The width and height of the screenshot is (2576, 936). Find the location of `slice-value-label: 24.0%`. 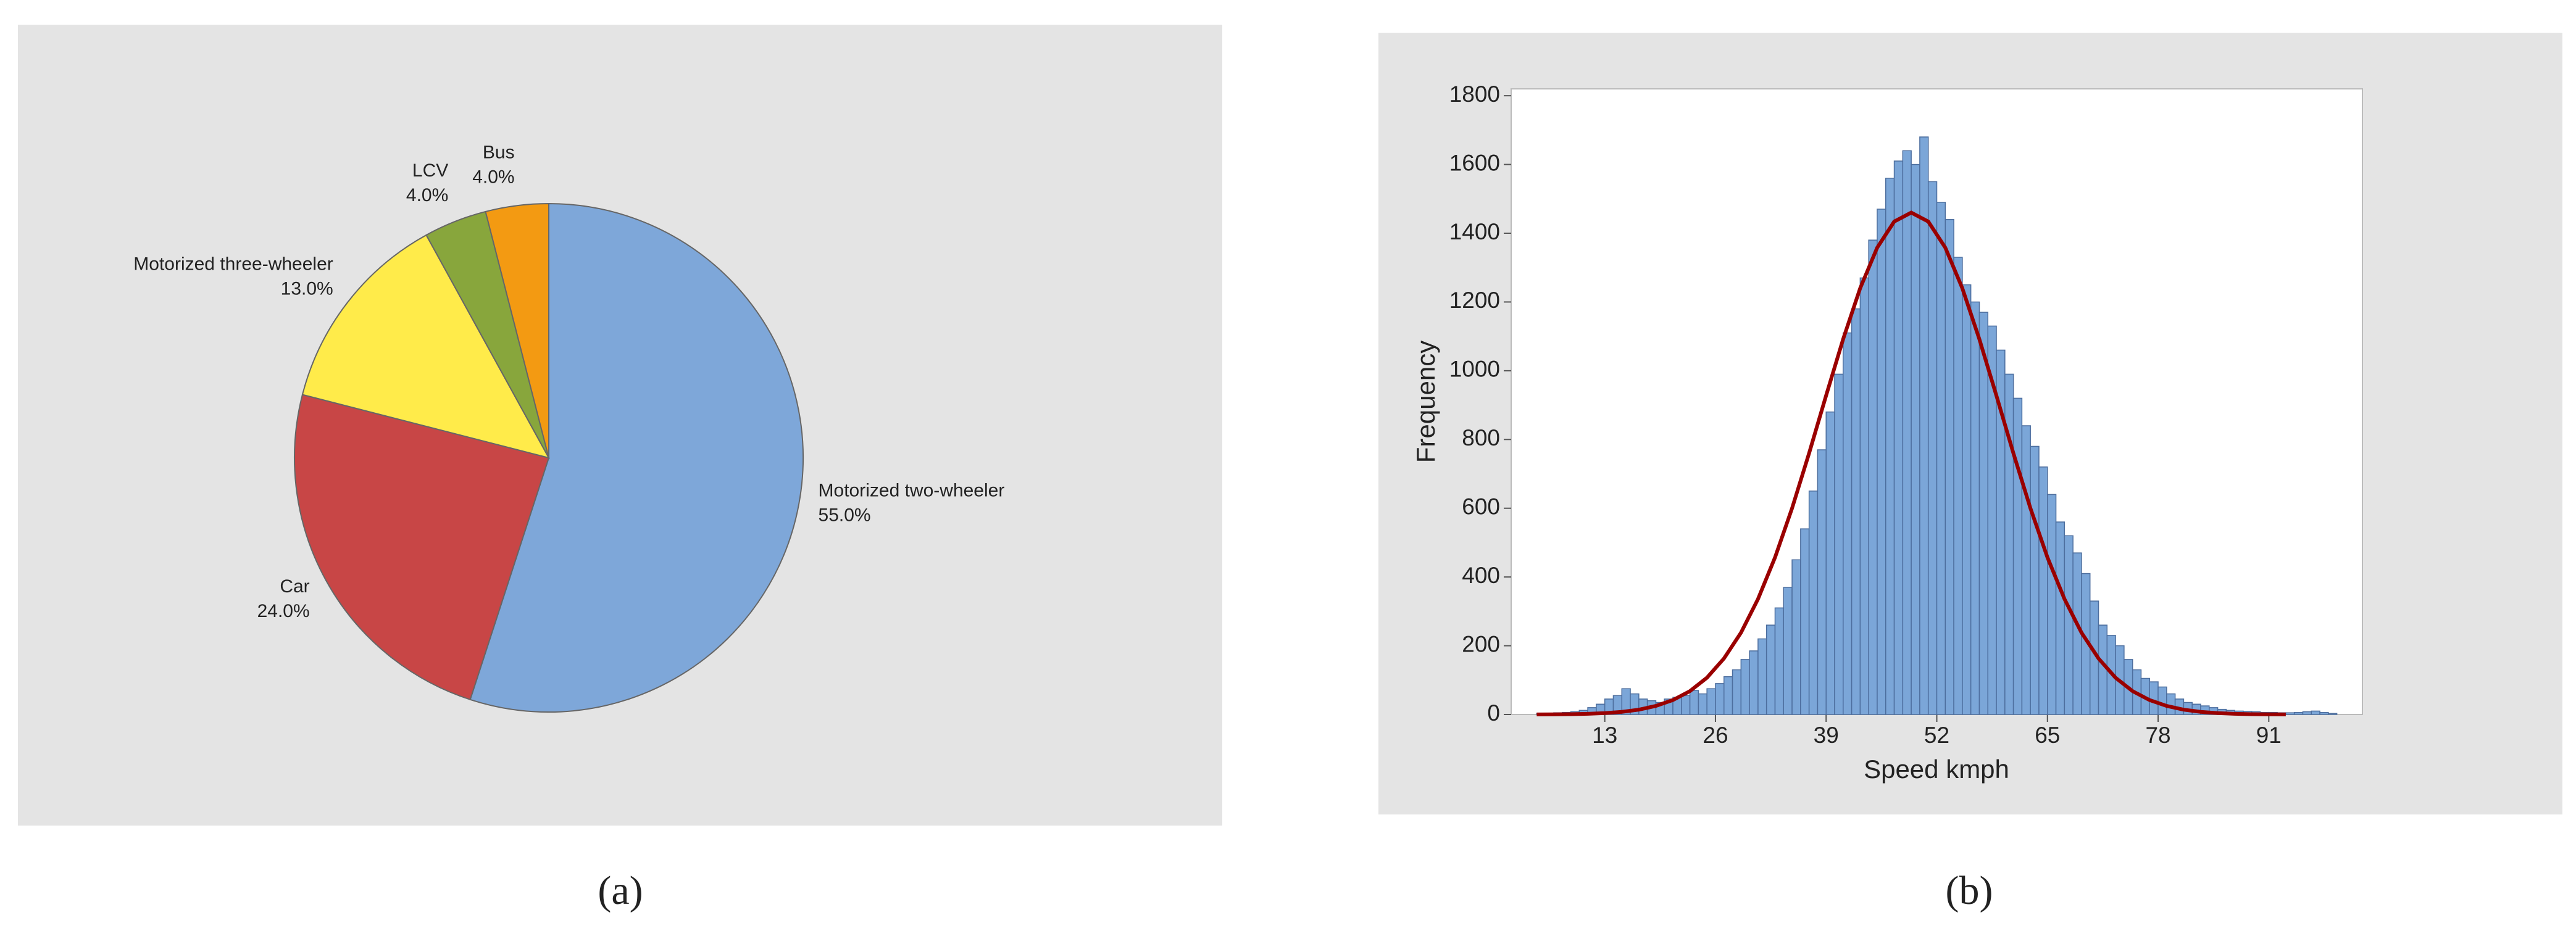

slice-value-label: 24.0% is located at coordinates (283, 611).